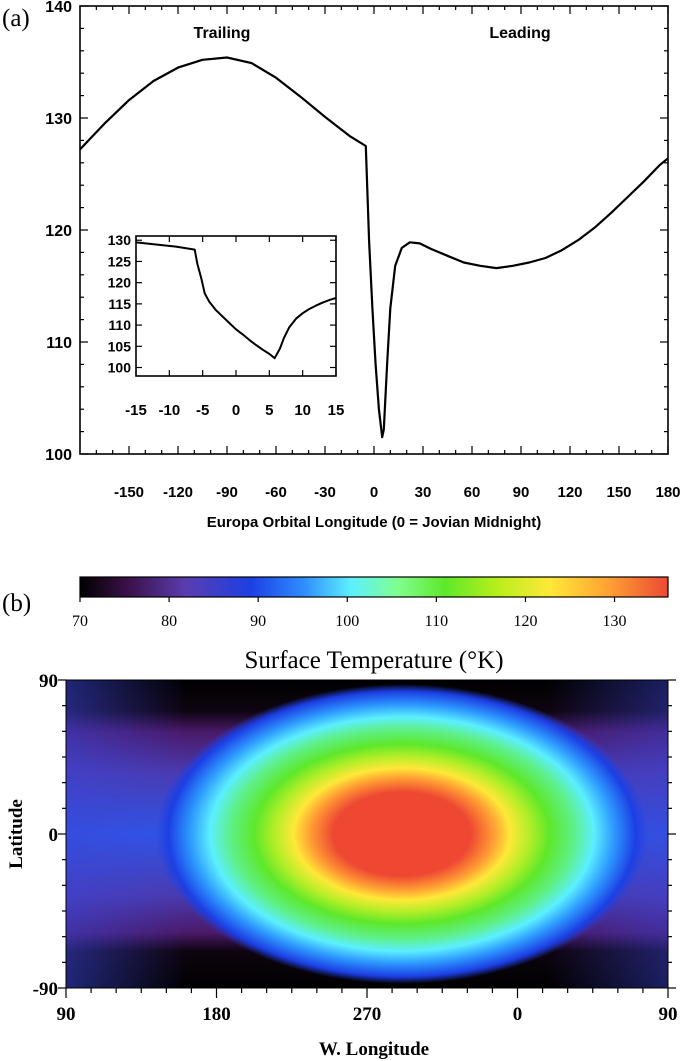 This screenshot has height=1061, width=685. What do you see at coordinates (119, 325) in the screenshot?
I see `inset-y-tick-label: 110` at bounding box center [119, 325].